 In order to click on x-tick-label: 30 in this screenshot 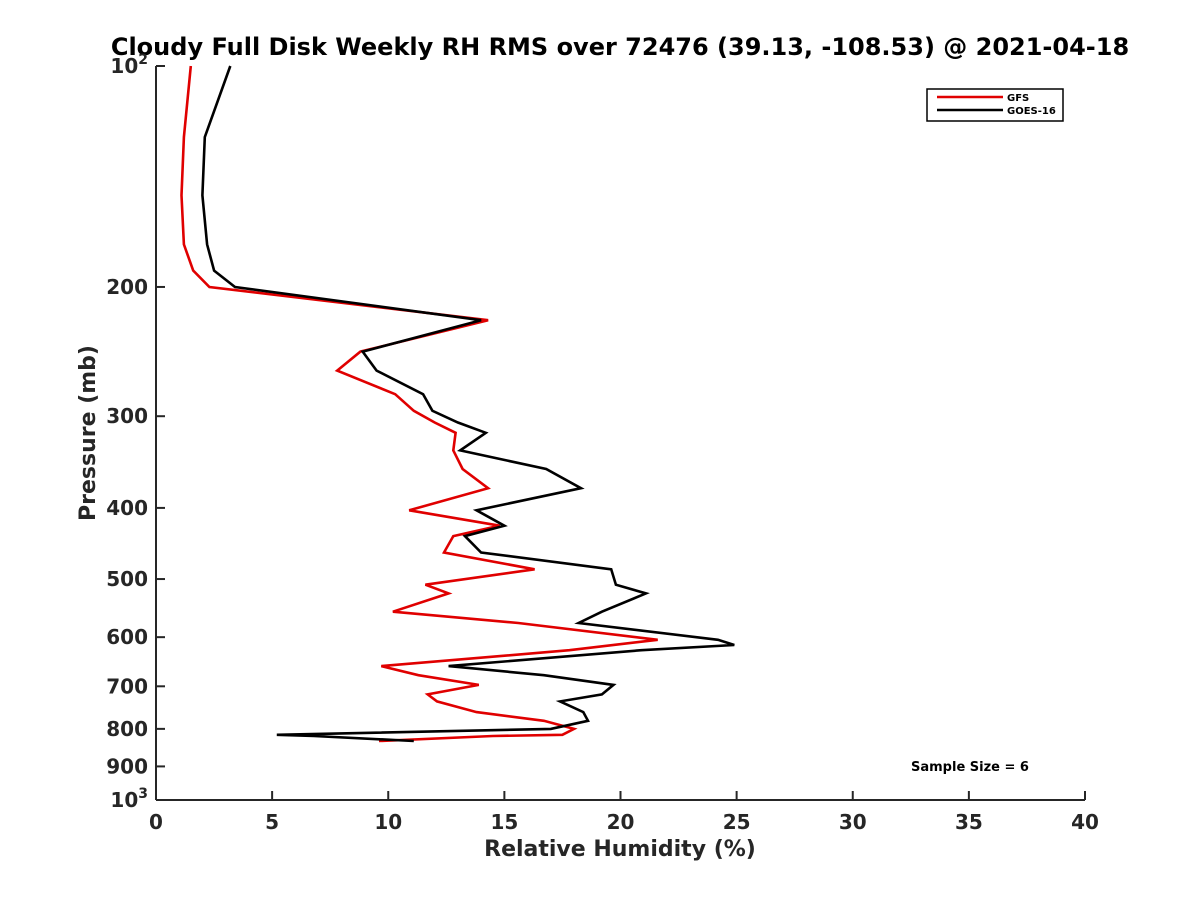, I will do `click(853, 822)`.